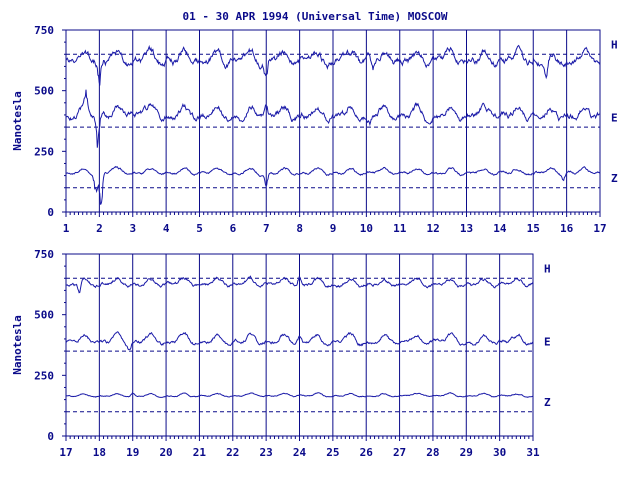 The image size is (640, 480). I want to click on x-tick-label: 10, so click(366, 228).